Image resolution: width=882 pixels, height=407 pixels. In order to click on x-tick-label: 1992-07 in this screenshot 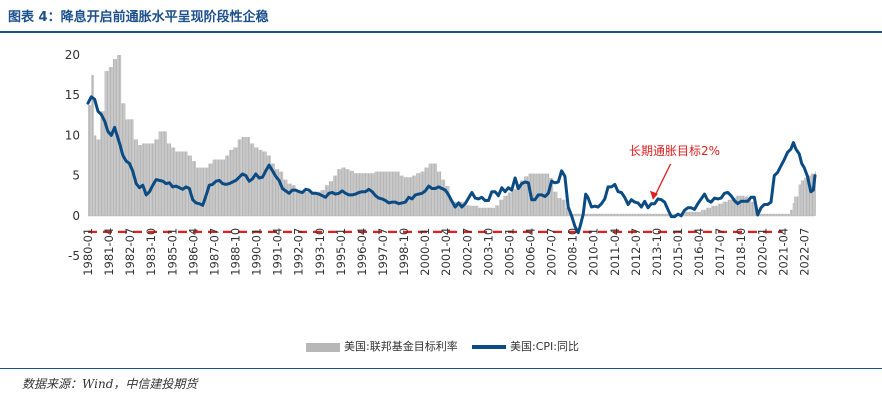, I will do `click(299, 252)`.